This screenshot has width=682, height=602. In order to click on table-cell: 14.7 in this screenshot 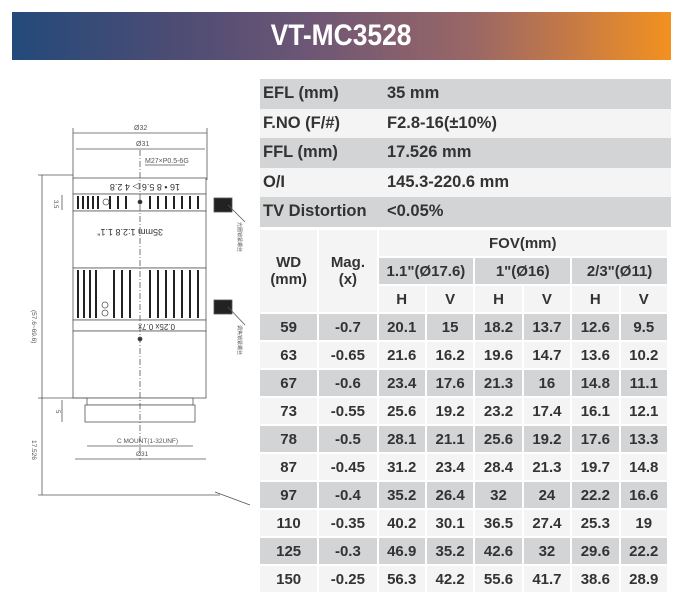, I will do `click(547, 355)`.